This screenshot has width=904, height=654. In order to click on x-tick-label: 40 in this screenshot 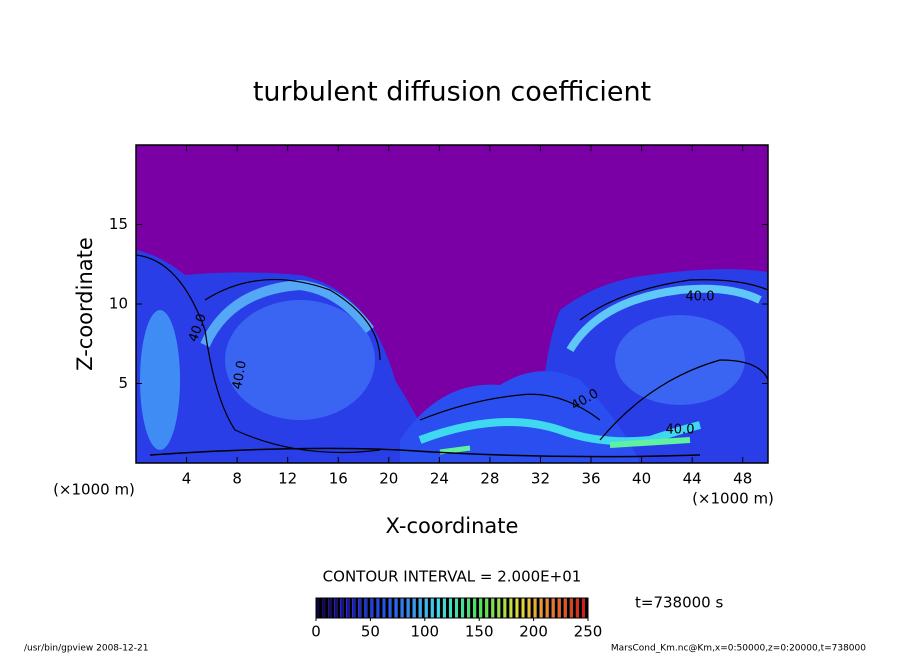, I will do `click(641, 479)`.